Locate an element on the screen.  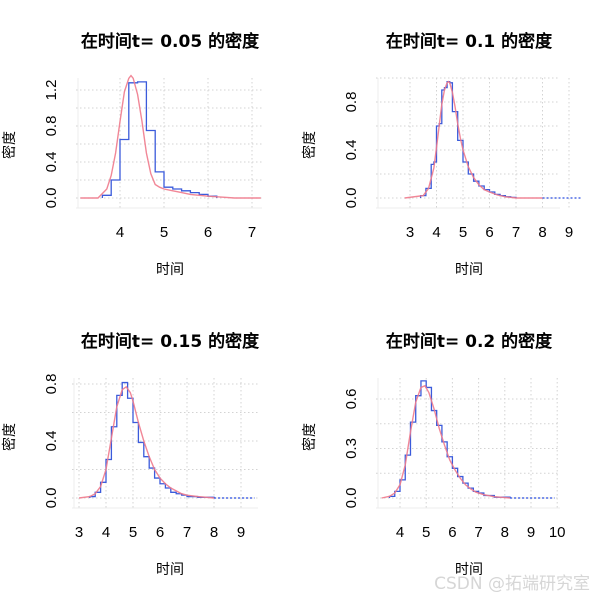
watermark: CSDN @拓端研究室 is located at coordinates (512, 584).